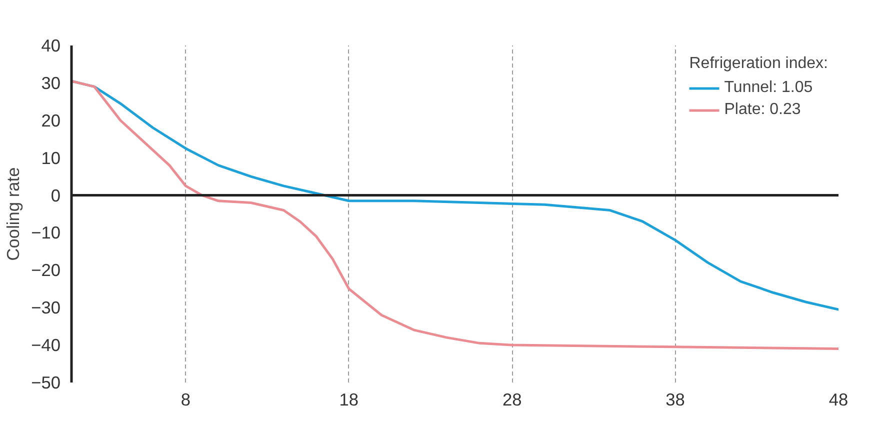  I want to click on y-tick-label: −40, so click(46, 345).